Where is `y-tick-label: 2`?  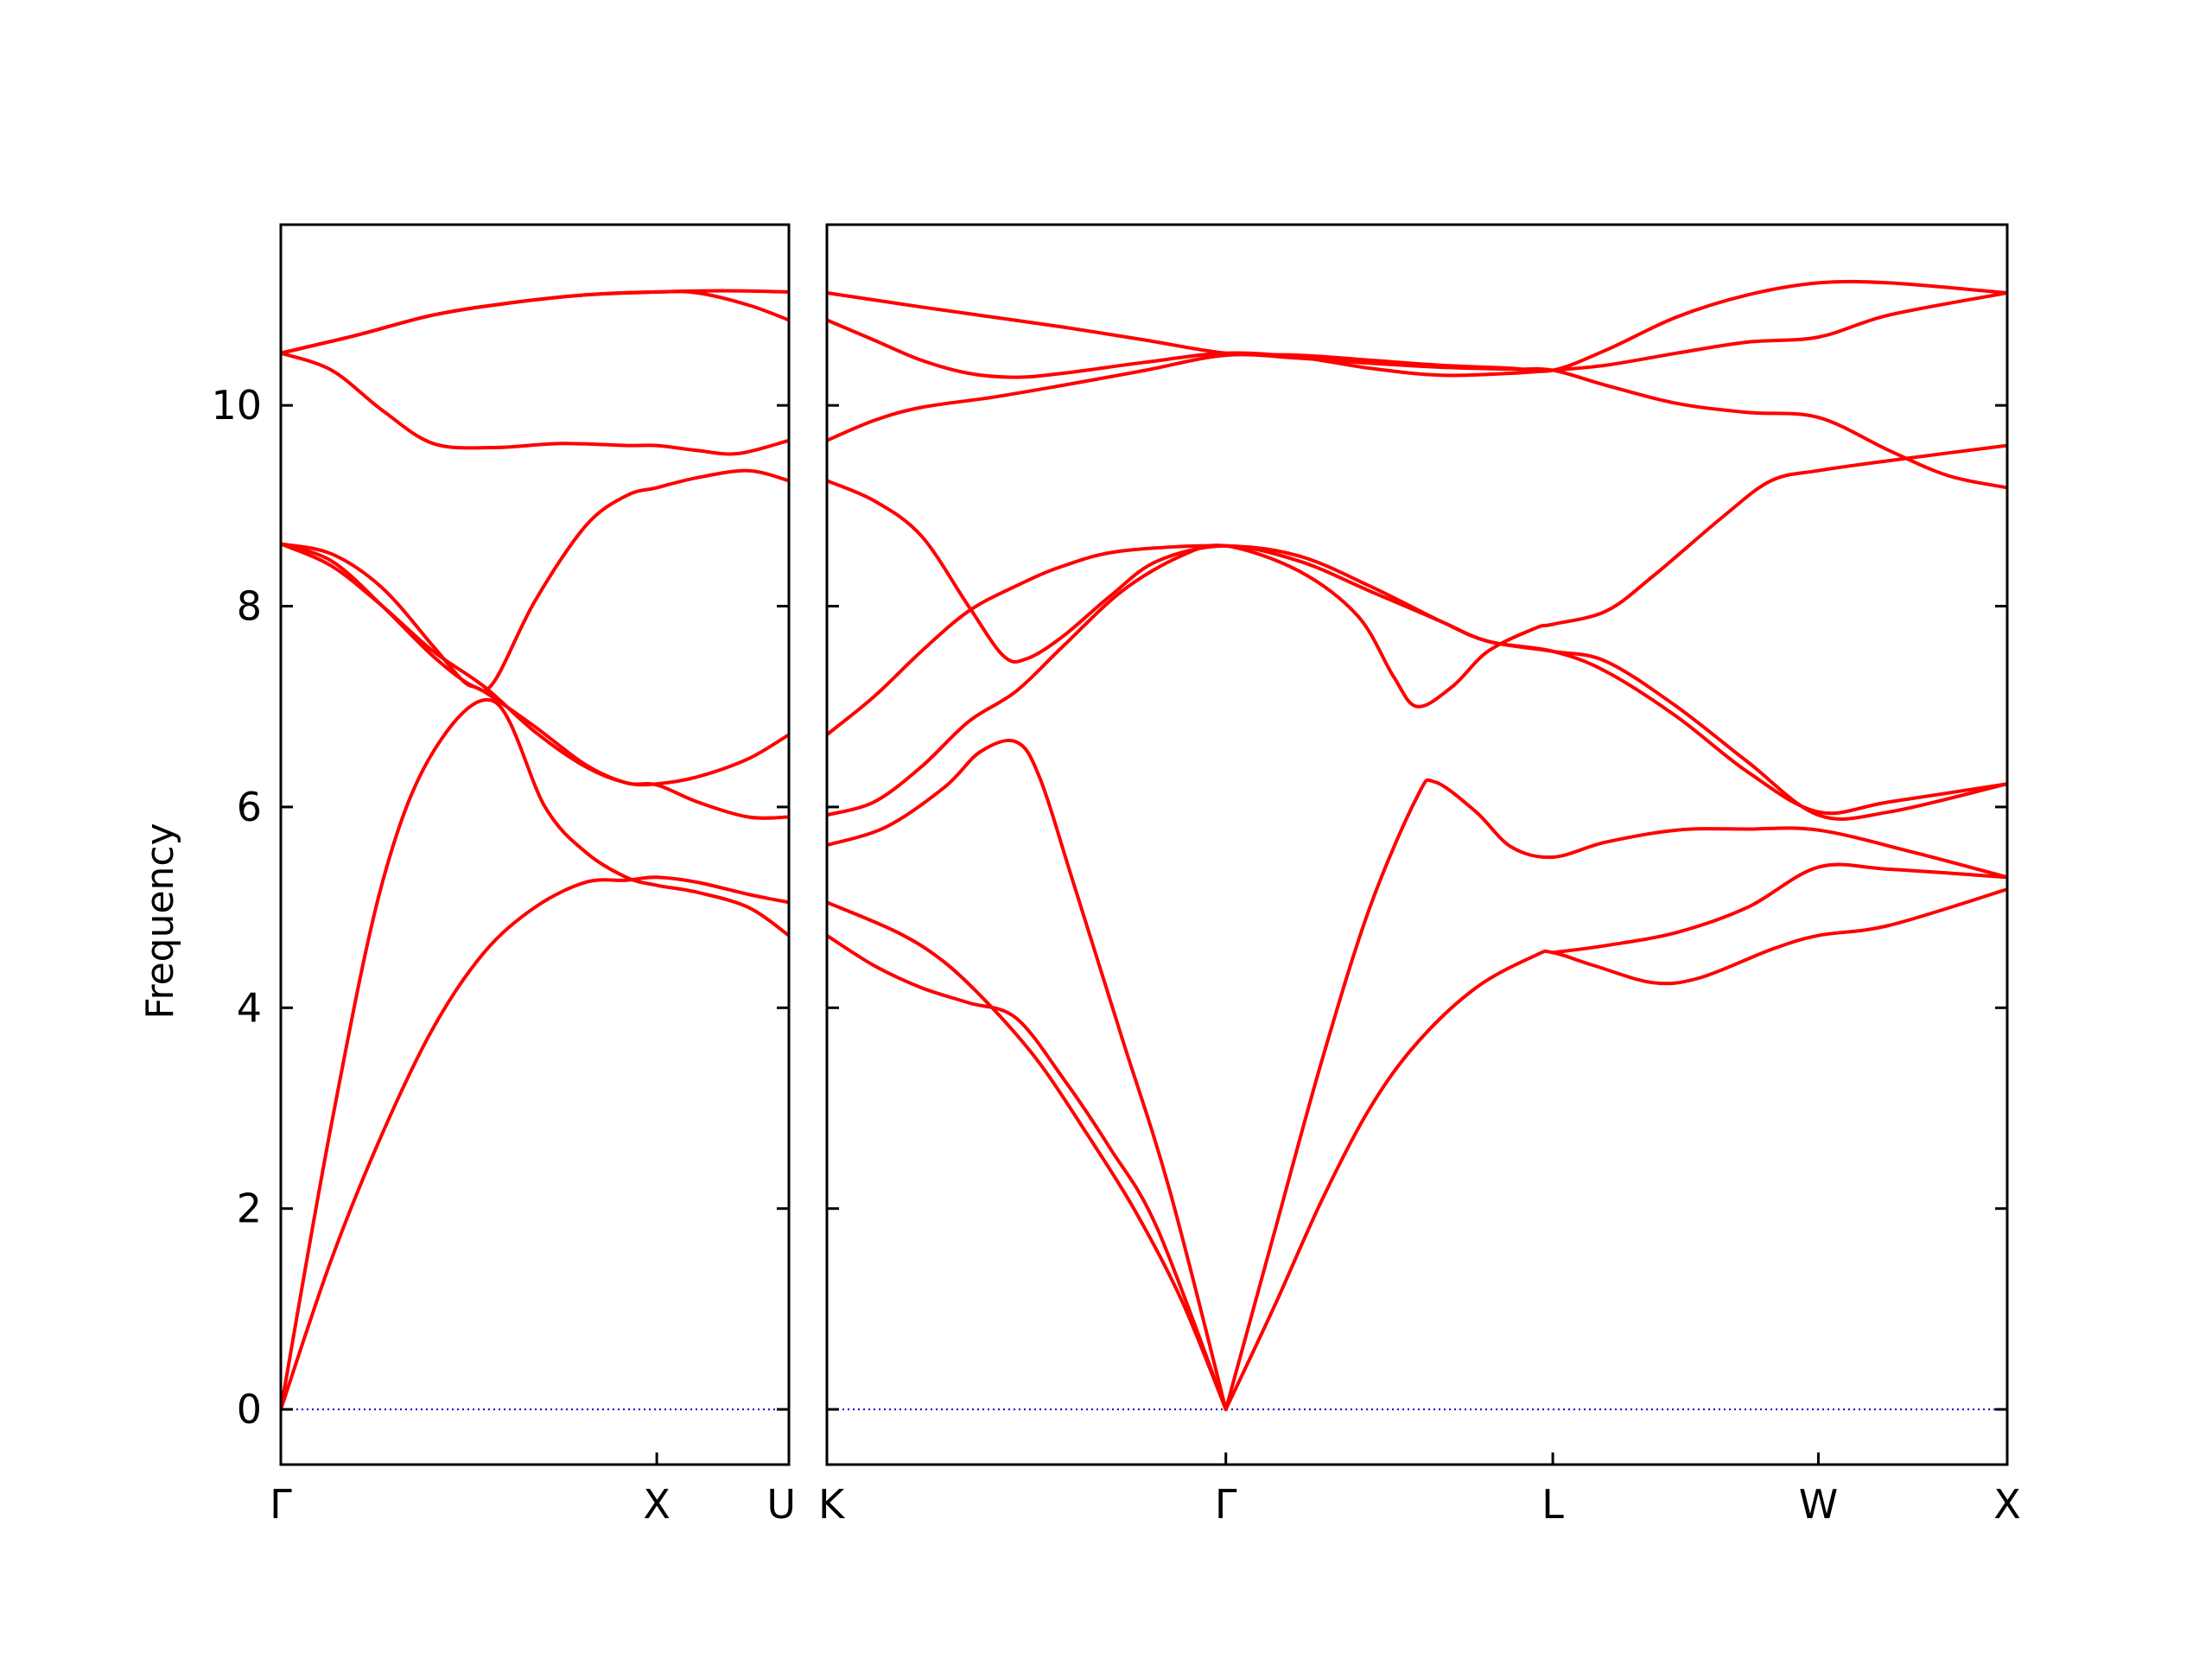
y-tick-label: 2 is located at coordinates (249, 1208).